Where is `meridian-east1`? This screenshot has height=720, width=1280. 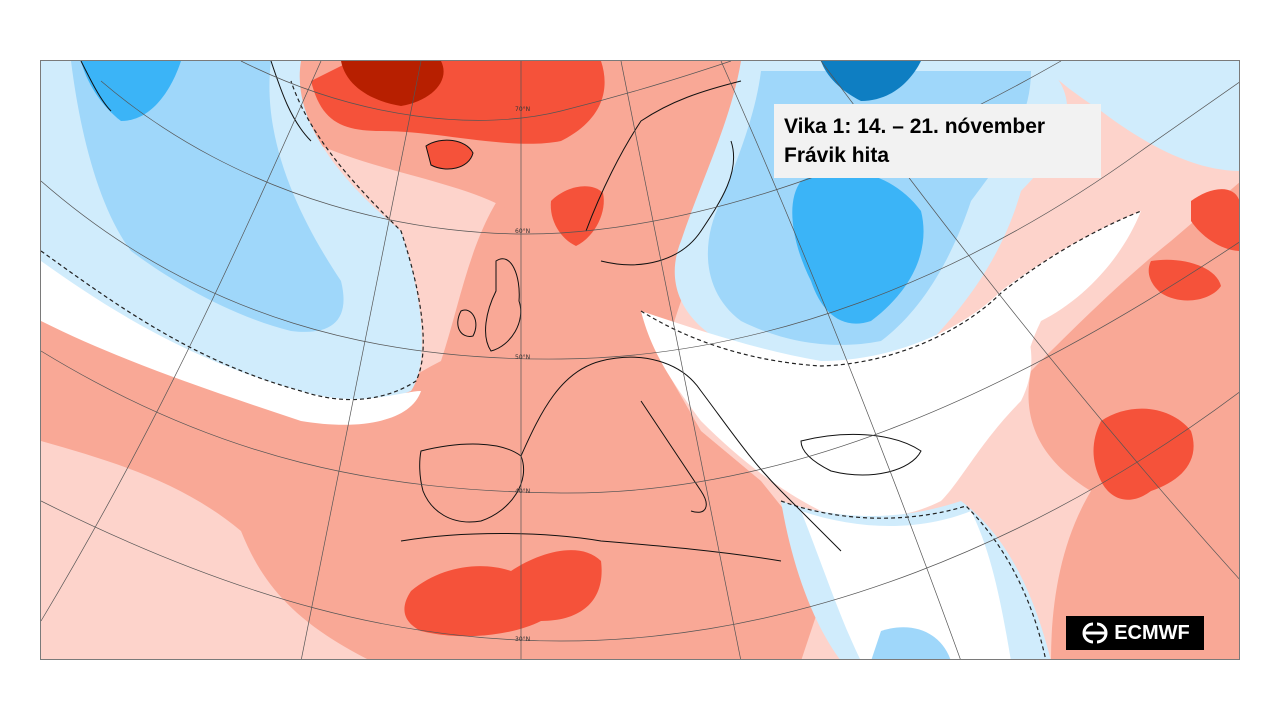
meridian-east1 is located at coordinates (680, 360).